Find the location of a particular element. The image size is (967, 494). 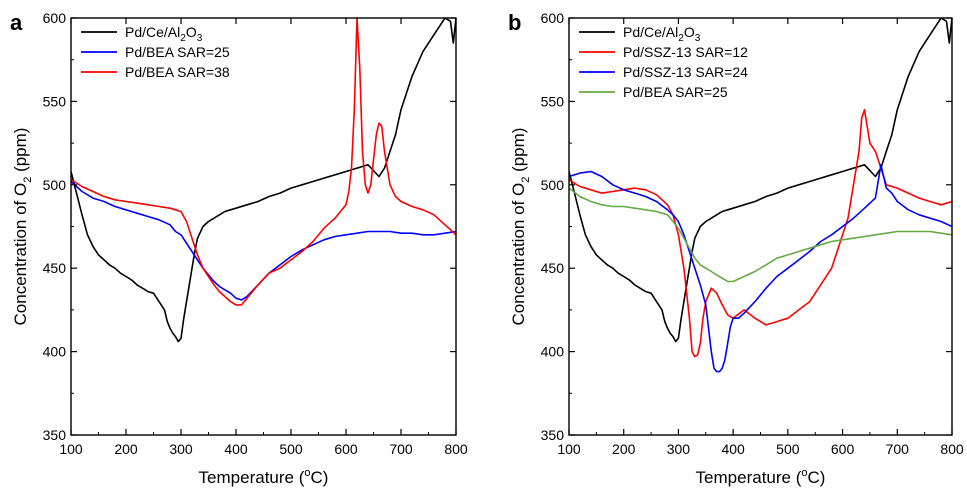

legend-label: Pd/SSZ-13 SAR=12 is located at coordinates (685, 52).